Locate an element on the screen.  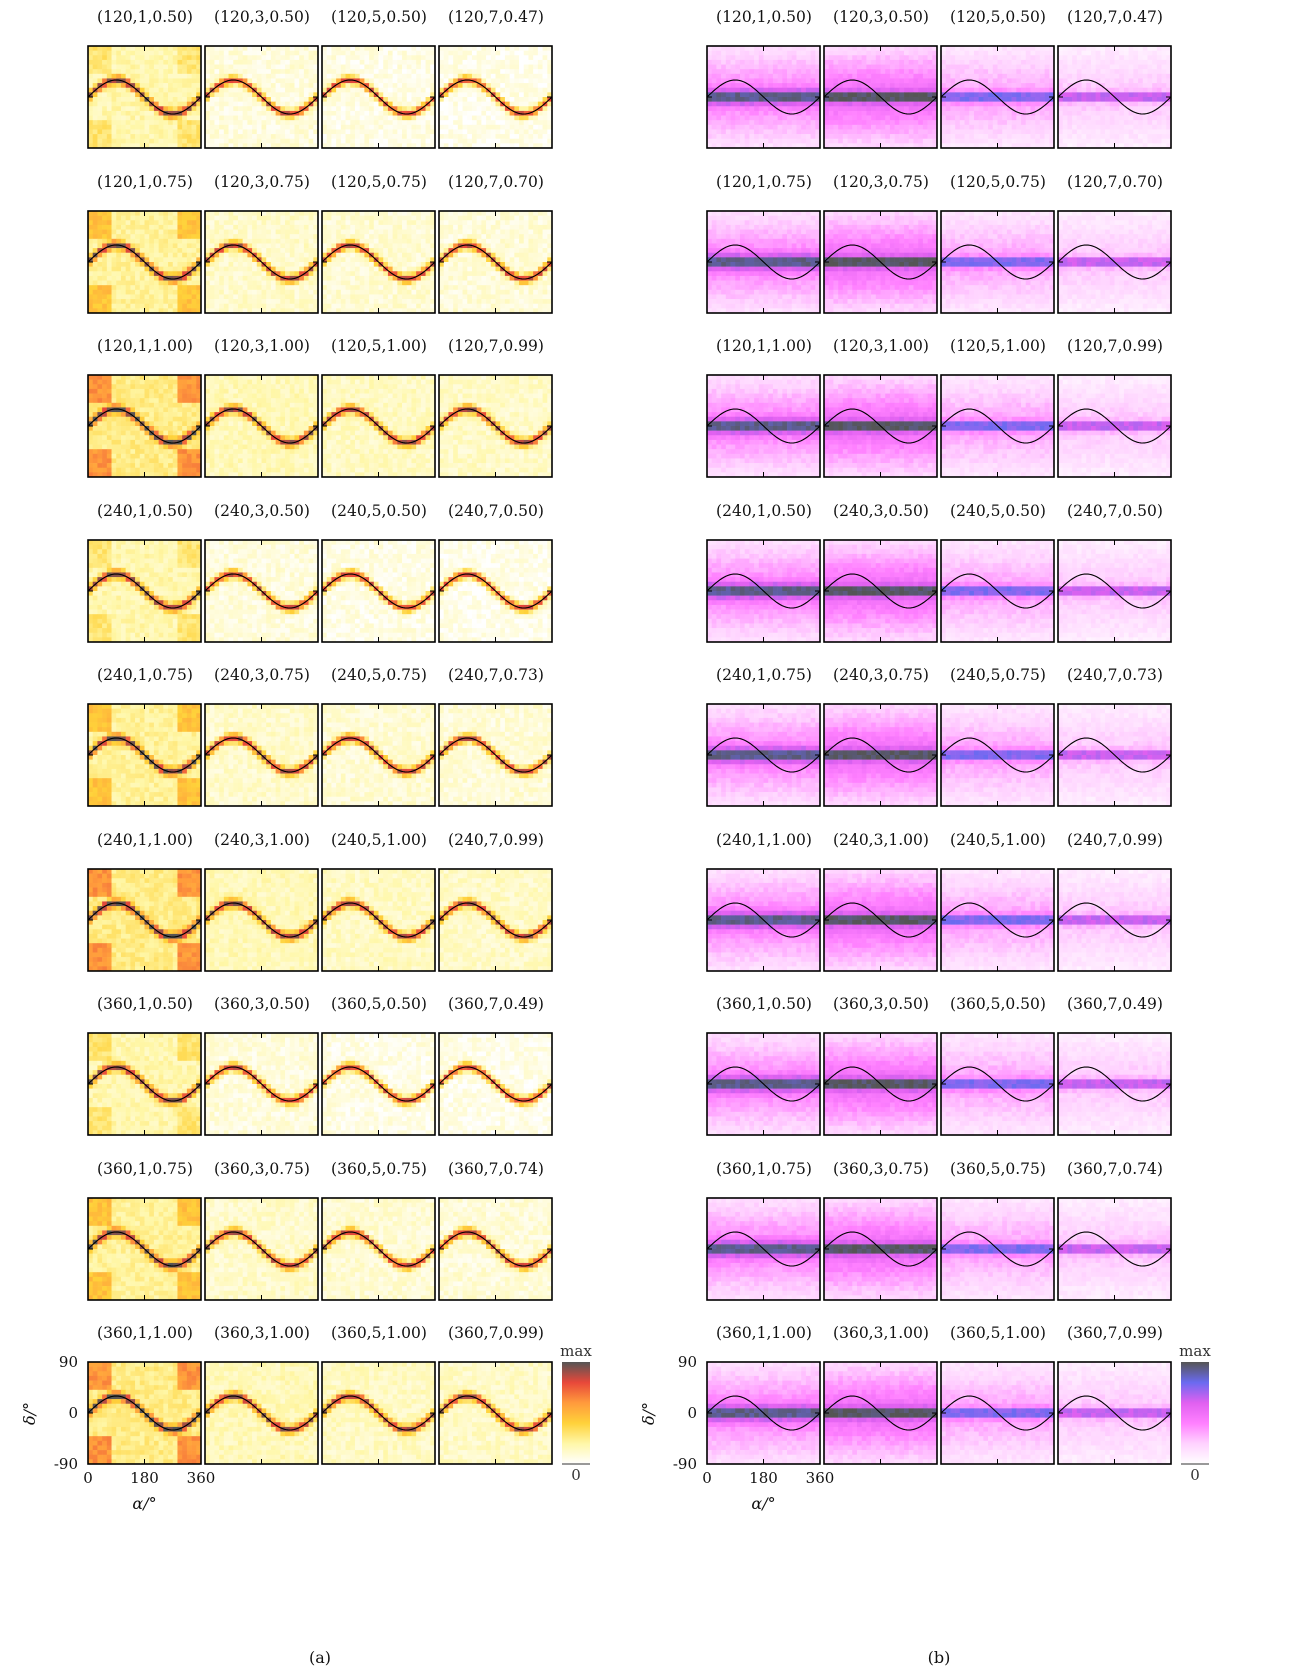
overlay-curve is located at coordinates (144, 97).